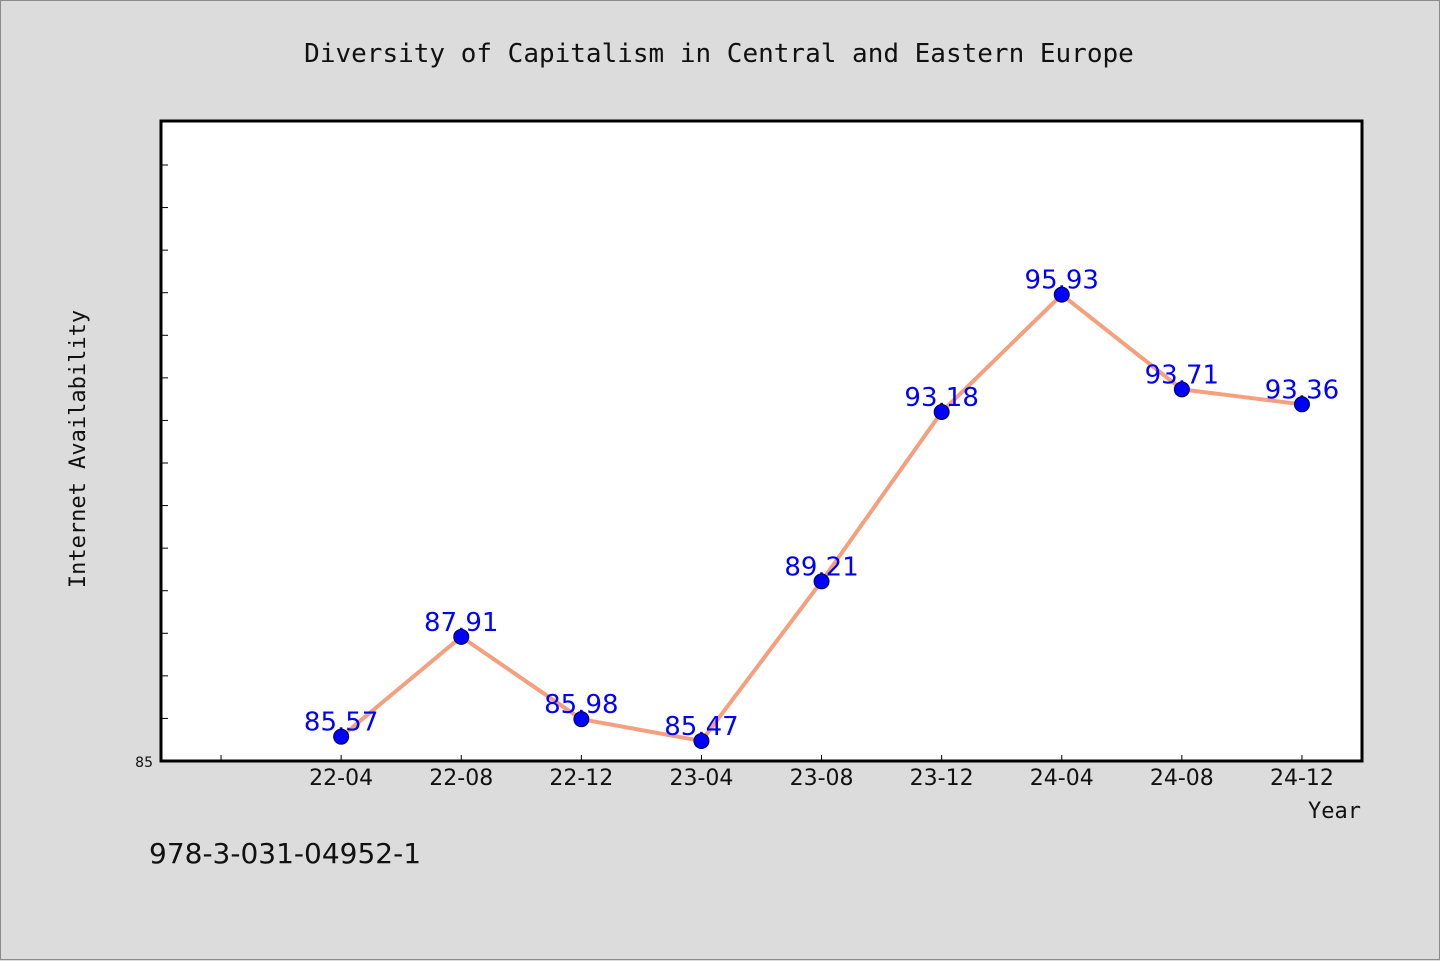 The image size is (1440, 961). I want to click on y-axis-ticks: 85, so click(151, 467).